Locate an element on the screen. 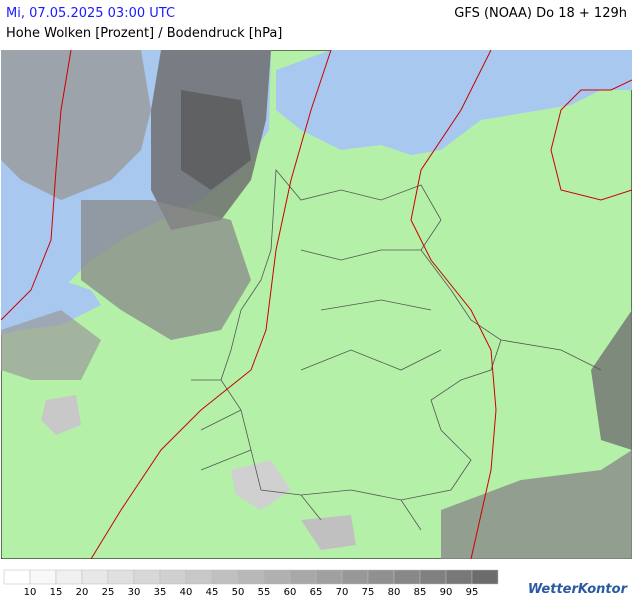 The width and height of the screenshot is (633, 600). legend-label: 65 is located at coordinates (316, 592).